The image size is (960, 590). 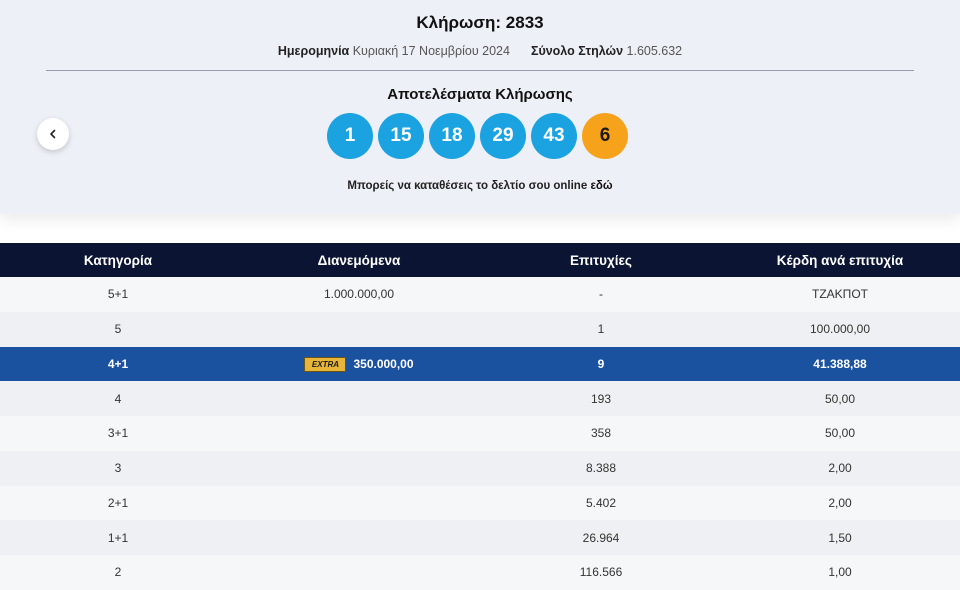 I want to click on date-label: Ημερομηνία, so click(x=313, y=51).